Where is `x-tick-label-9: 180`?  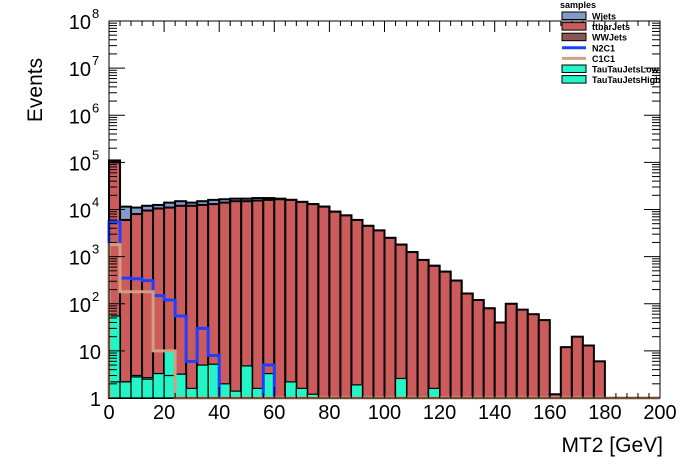
x-tick-label-9: 180 is located at coordinates (604, 413).